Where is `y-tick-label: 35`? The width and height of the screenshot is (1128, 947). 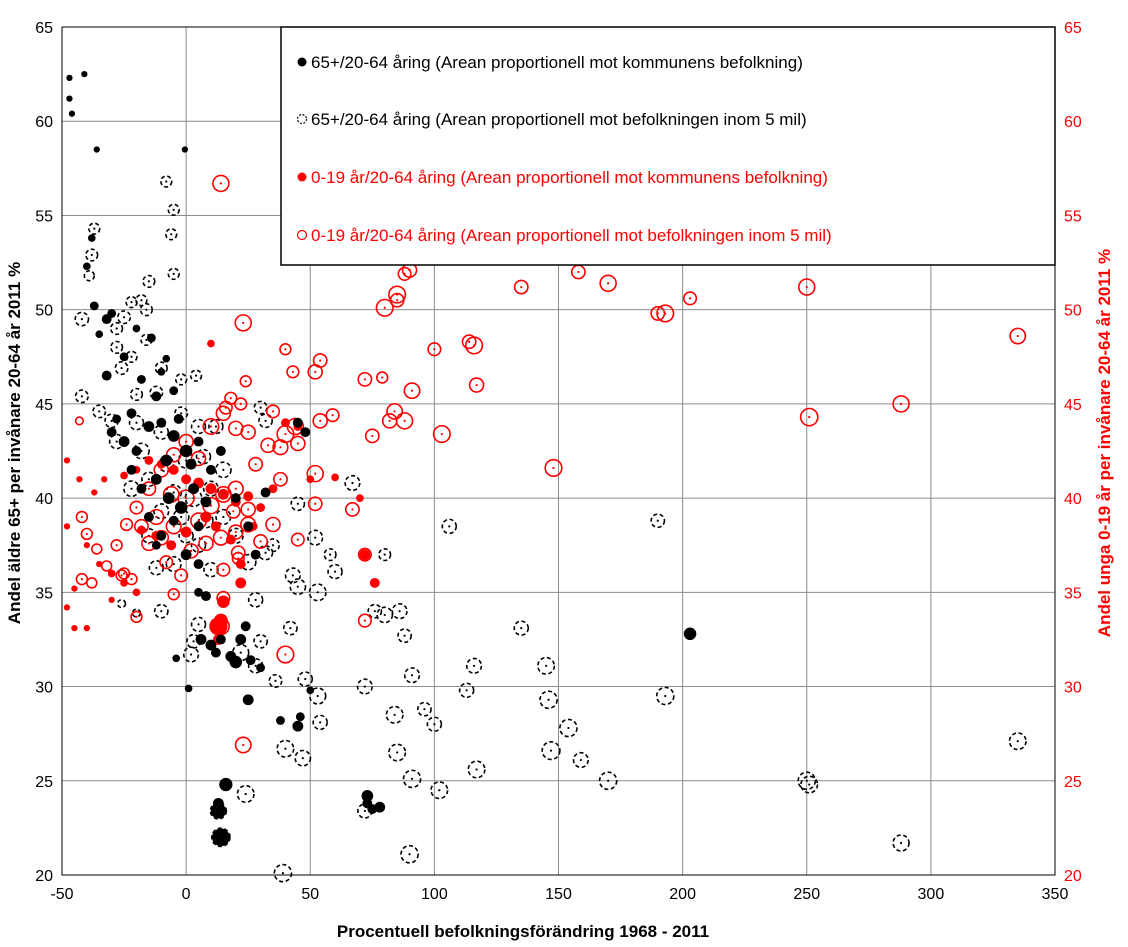 y-tick-label: 35 is located at coordinates (44, 593).